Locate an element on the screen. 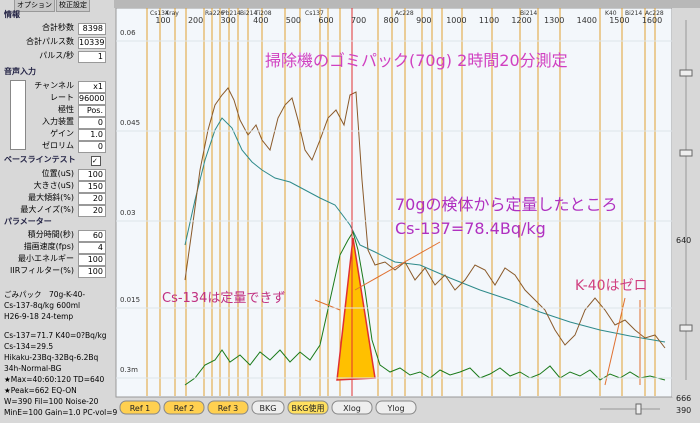 This screenshot has width=700, height=423. x-tick-label: 1100 is located at coordinates (489, 20).